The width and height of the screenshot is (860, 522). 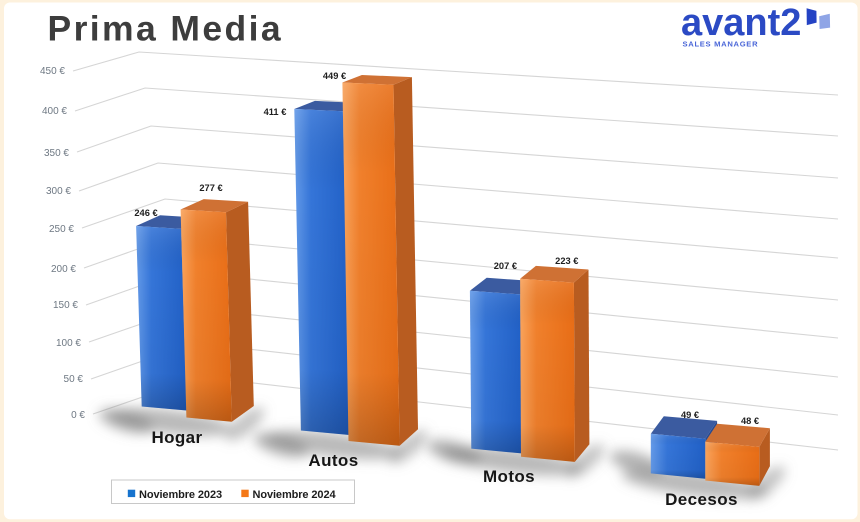 What do you see at coordinates (750, 421) in the screenshot?
I see `svg-text: 48 €` at bounding box center [750, 421].